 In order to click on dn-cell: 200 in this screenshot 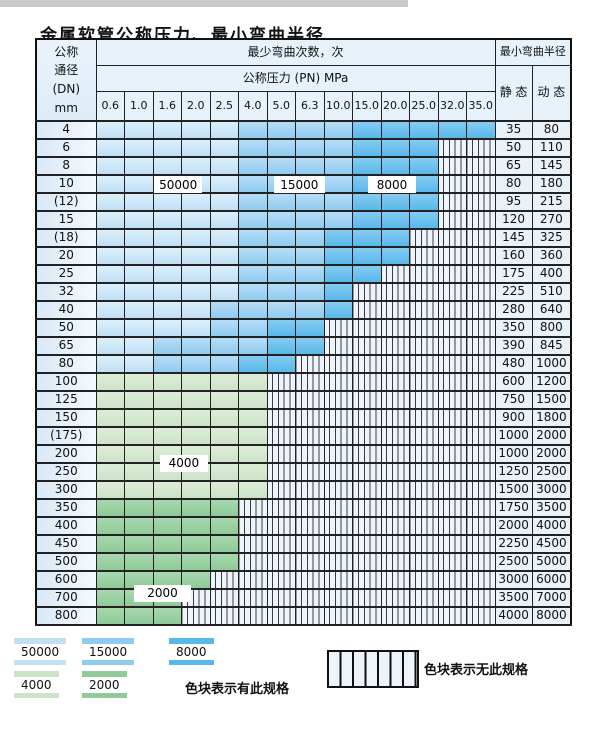, I will do `click(66, 454)`.